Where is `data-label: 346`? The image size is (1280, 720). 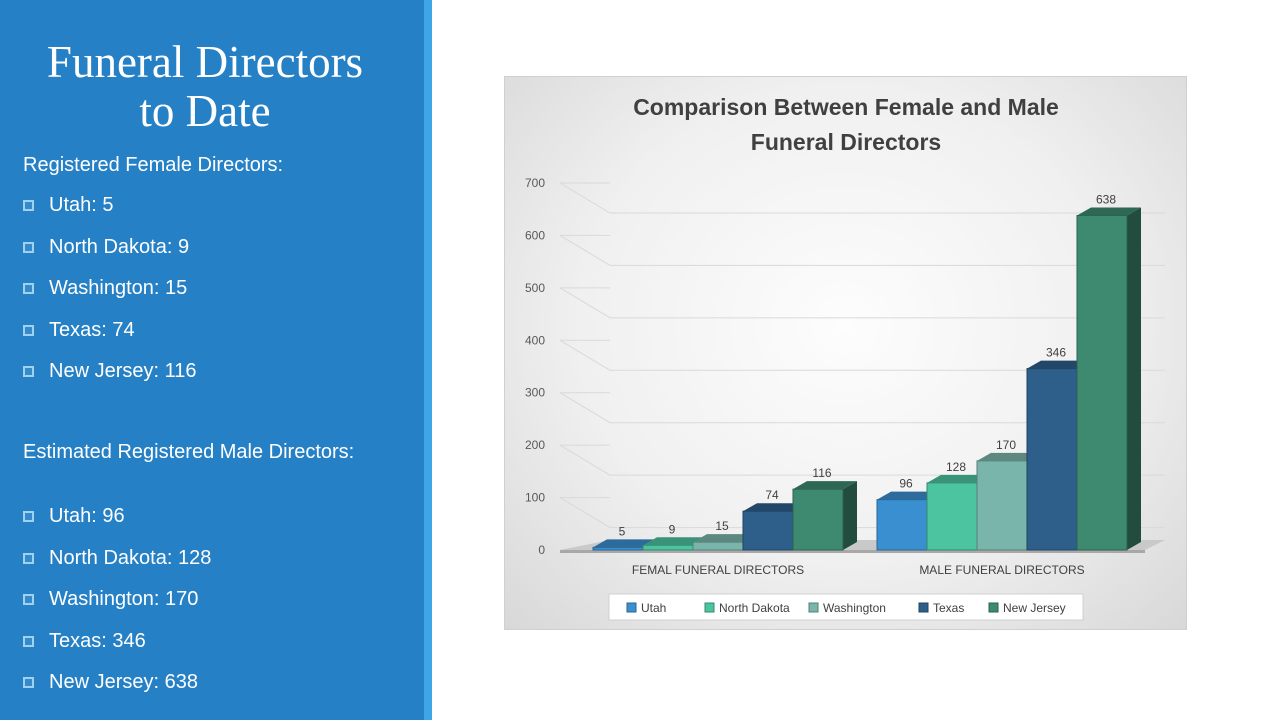
data-label: 346 is located at coordinates (1056, 353).